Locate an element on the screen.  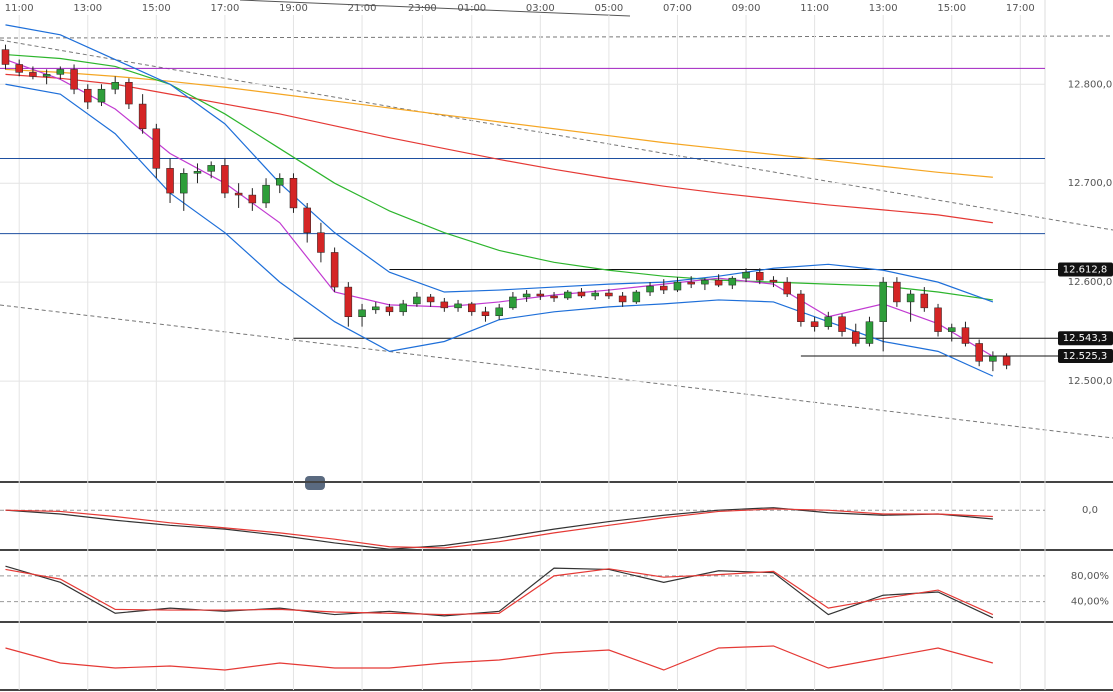
indicator-line is located at coordinates (499, 123).